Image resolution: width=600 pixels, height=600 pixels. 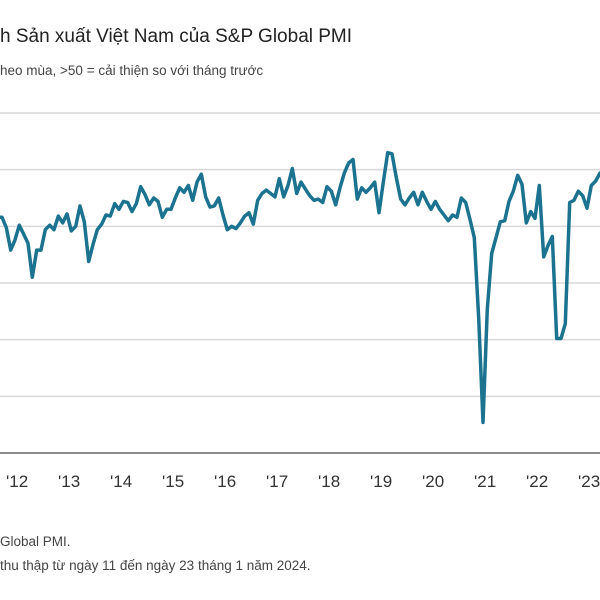 I want to click on x-tick-label: '15, so click(x=173, y=481).